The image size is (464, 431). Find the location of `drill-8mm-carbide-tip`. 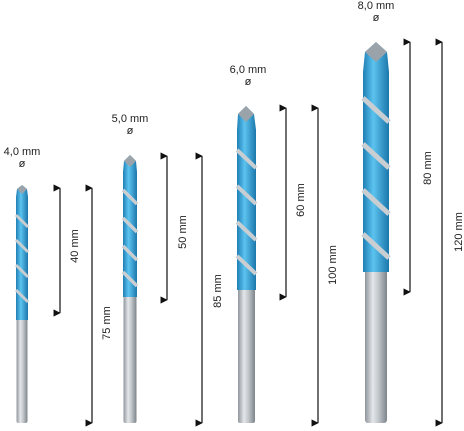

drill-8mm-carbide-tip is located at coordinates (376, 52).